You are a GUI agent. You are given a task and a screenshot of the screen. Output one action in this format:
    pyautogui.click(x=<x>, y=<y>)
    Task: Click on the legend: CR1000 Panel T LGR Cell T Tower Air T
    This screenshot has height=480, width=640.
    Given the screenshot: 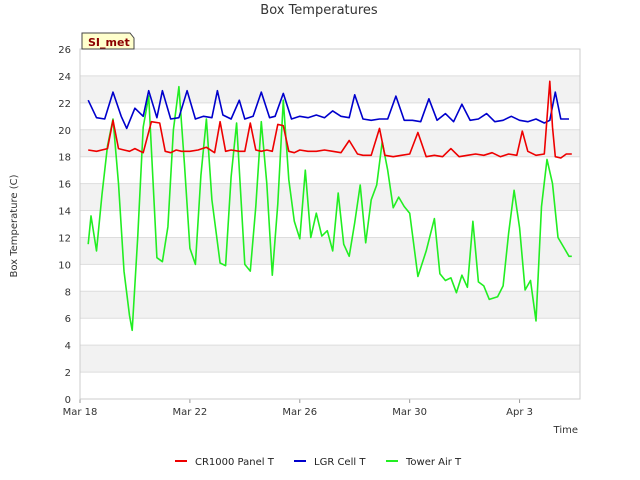 What is the action you would take?
    pyautogui.click(x=318, y=462)
    